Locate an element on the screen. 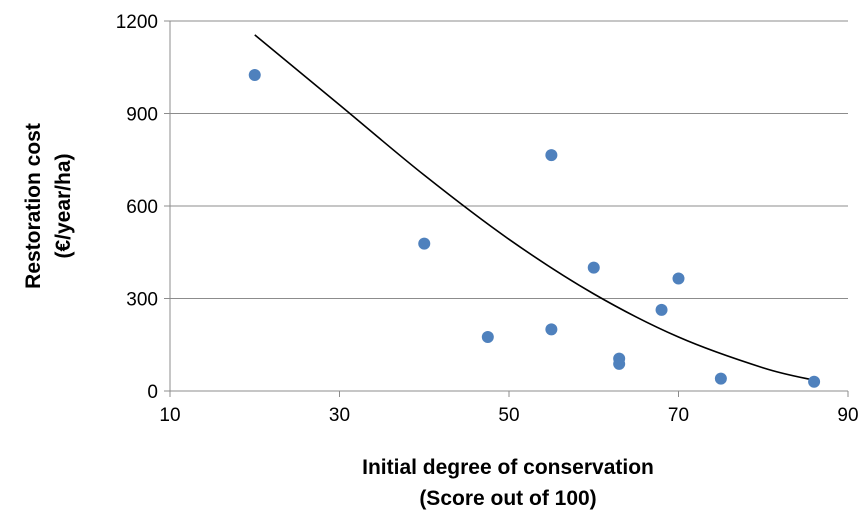  y-tick-label: 300 is located at coordinates (142, 300).